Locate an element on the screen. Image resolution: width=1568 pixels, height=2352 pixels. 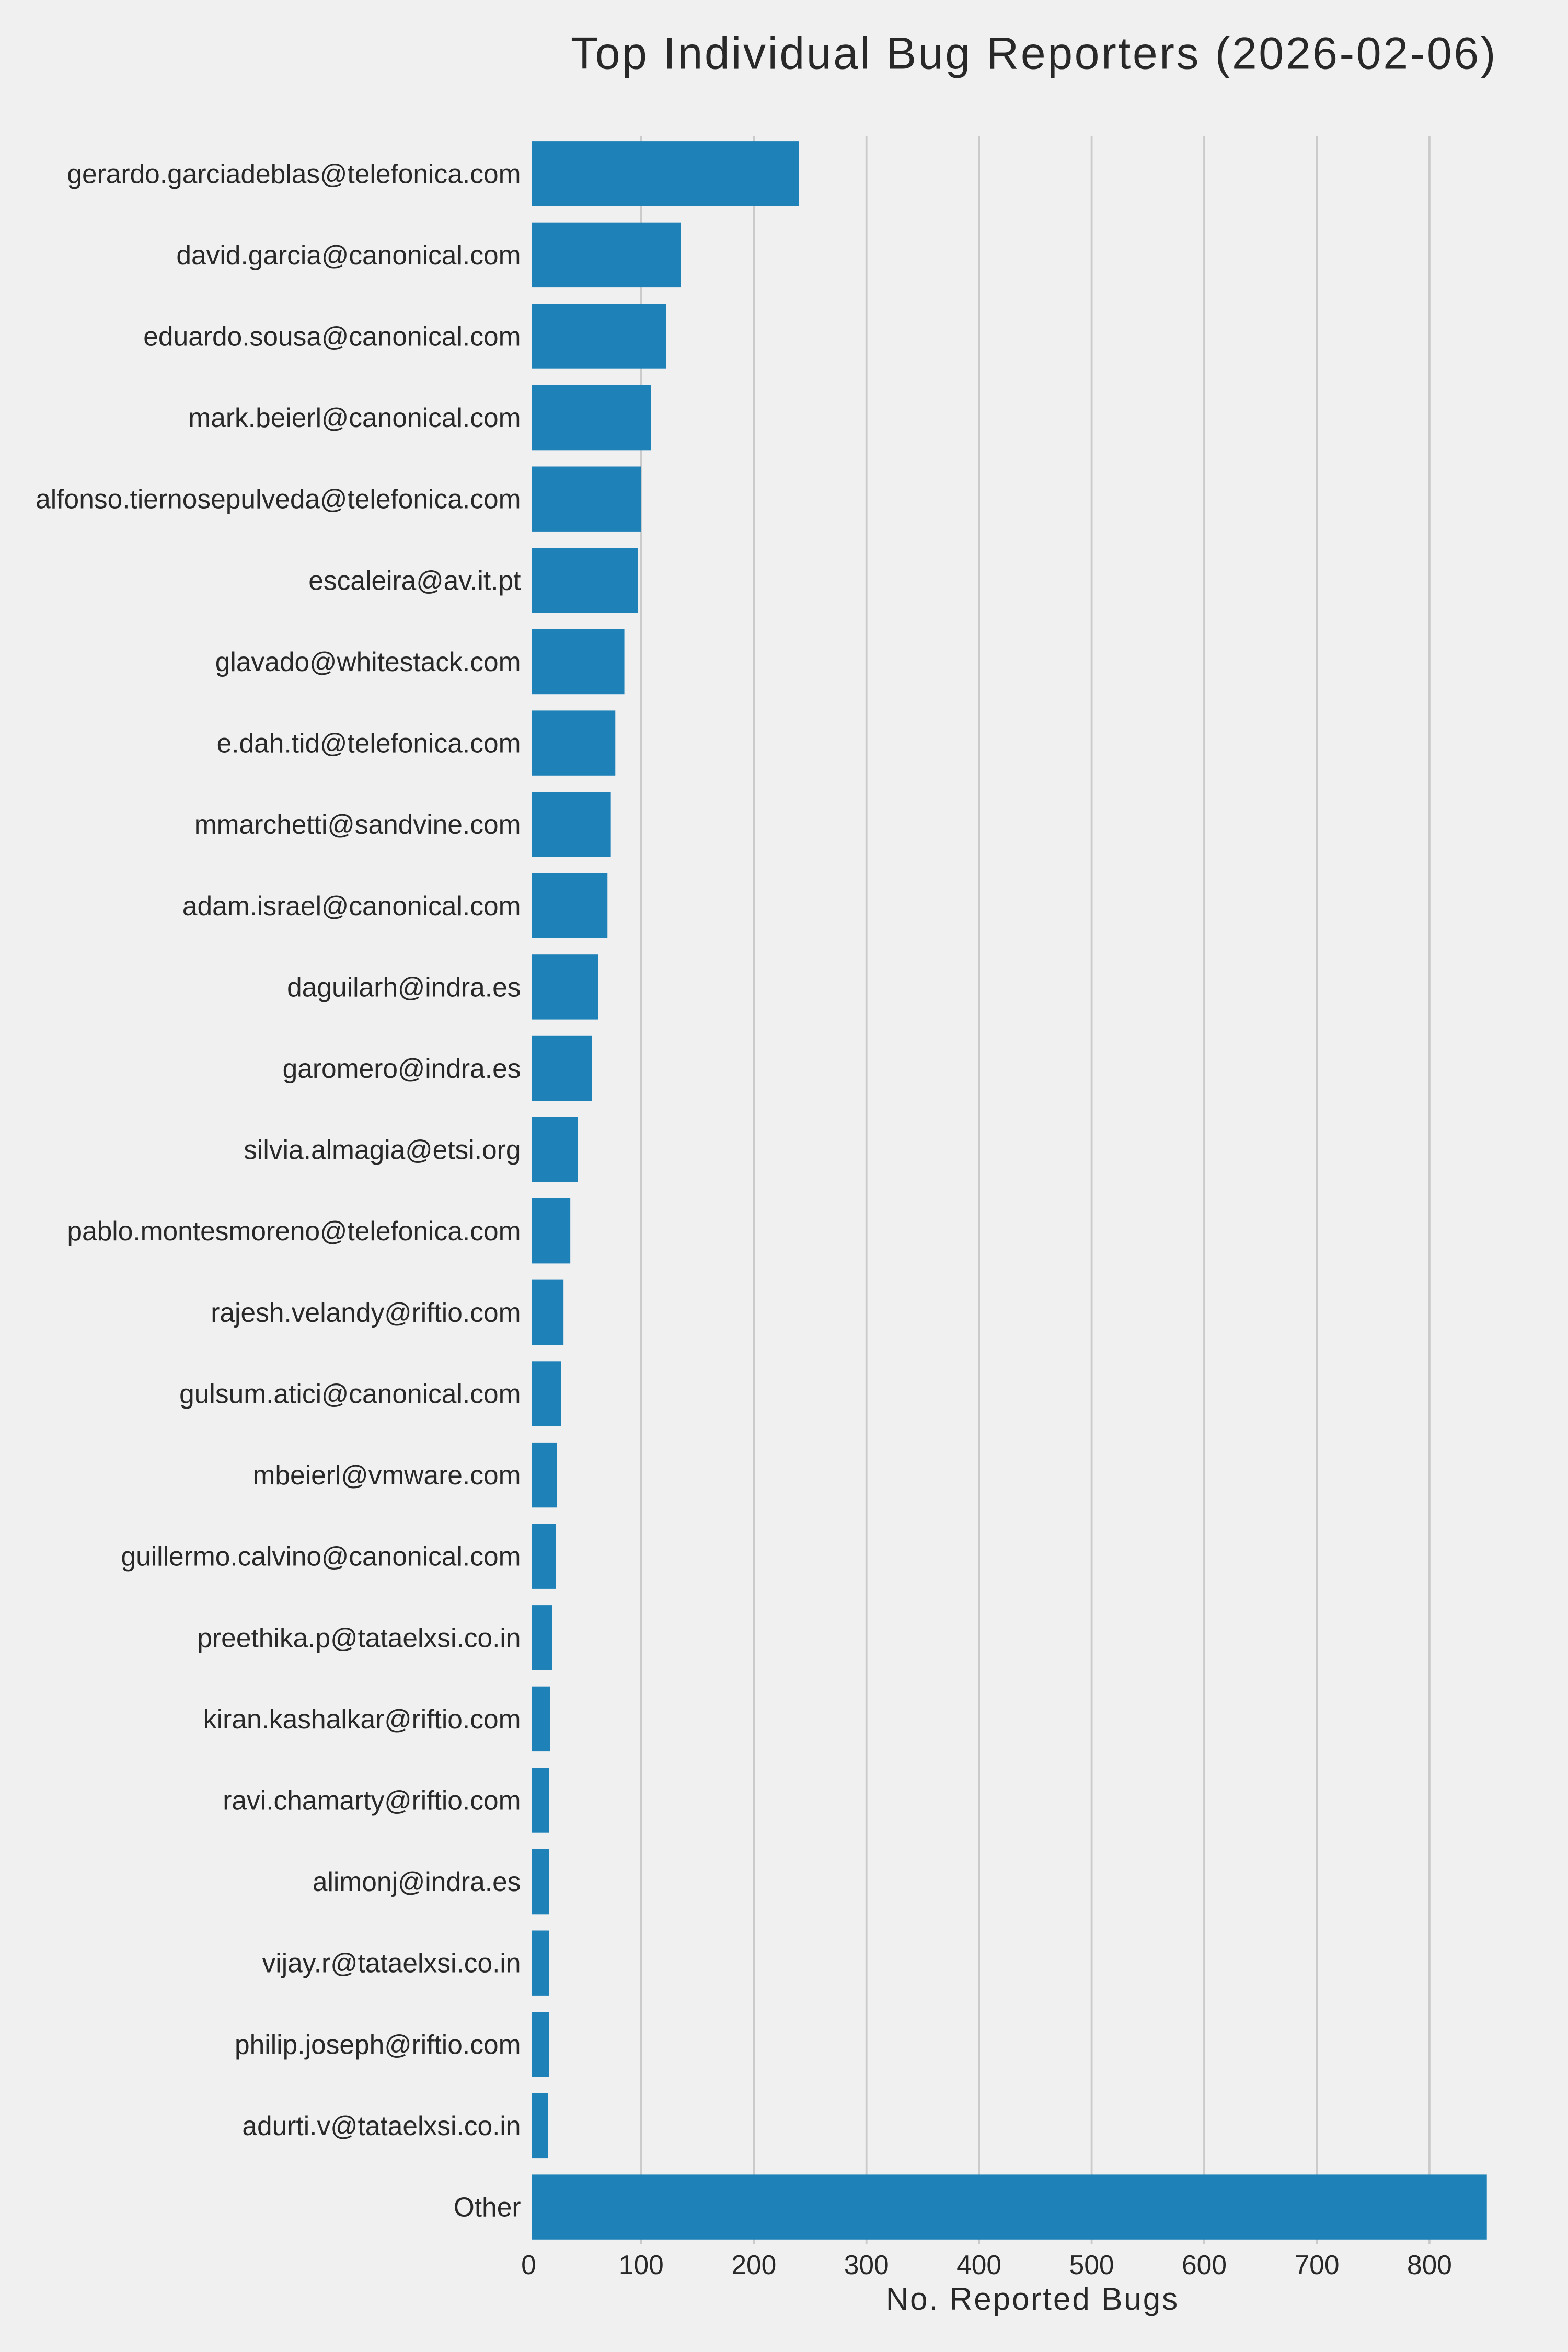
svg-text: david.garcia@canonical.com is located at coordinates (348, 255).